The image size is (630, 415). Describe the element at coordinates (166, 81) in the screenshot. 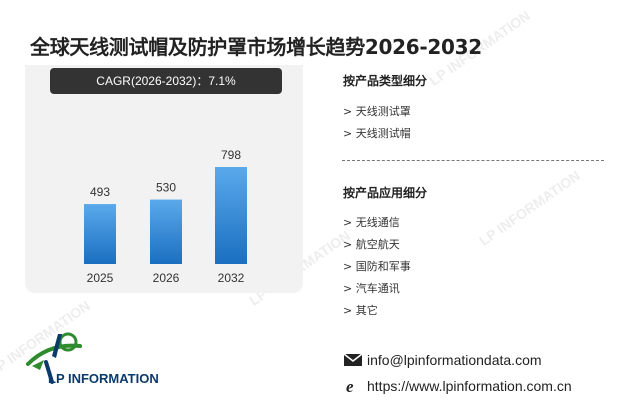

I see `cagr-badge: CAGR(2026-2032)：7.1%` at that location.